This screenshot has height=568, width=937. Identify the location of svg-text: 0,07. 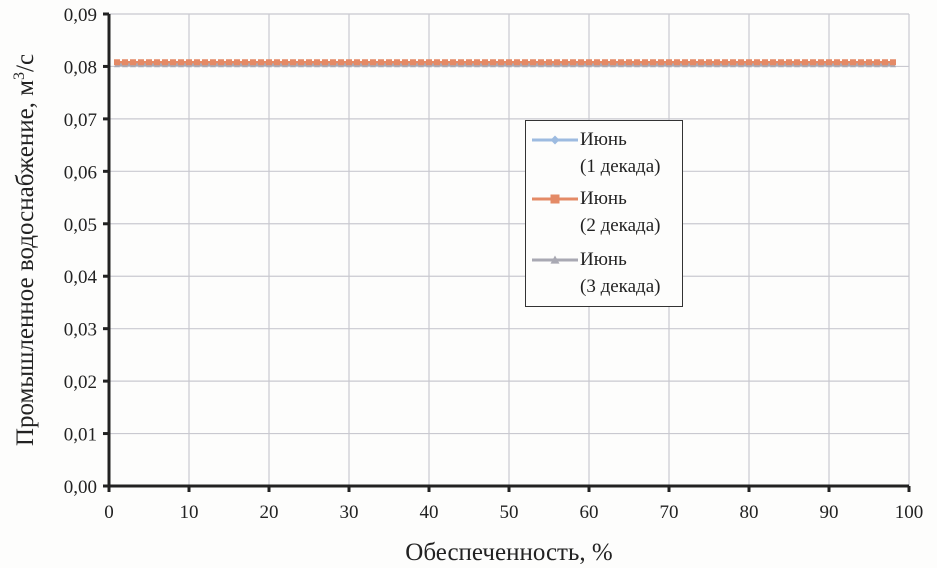
(80, 120).